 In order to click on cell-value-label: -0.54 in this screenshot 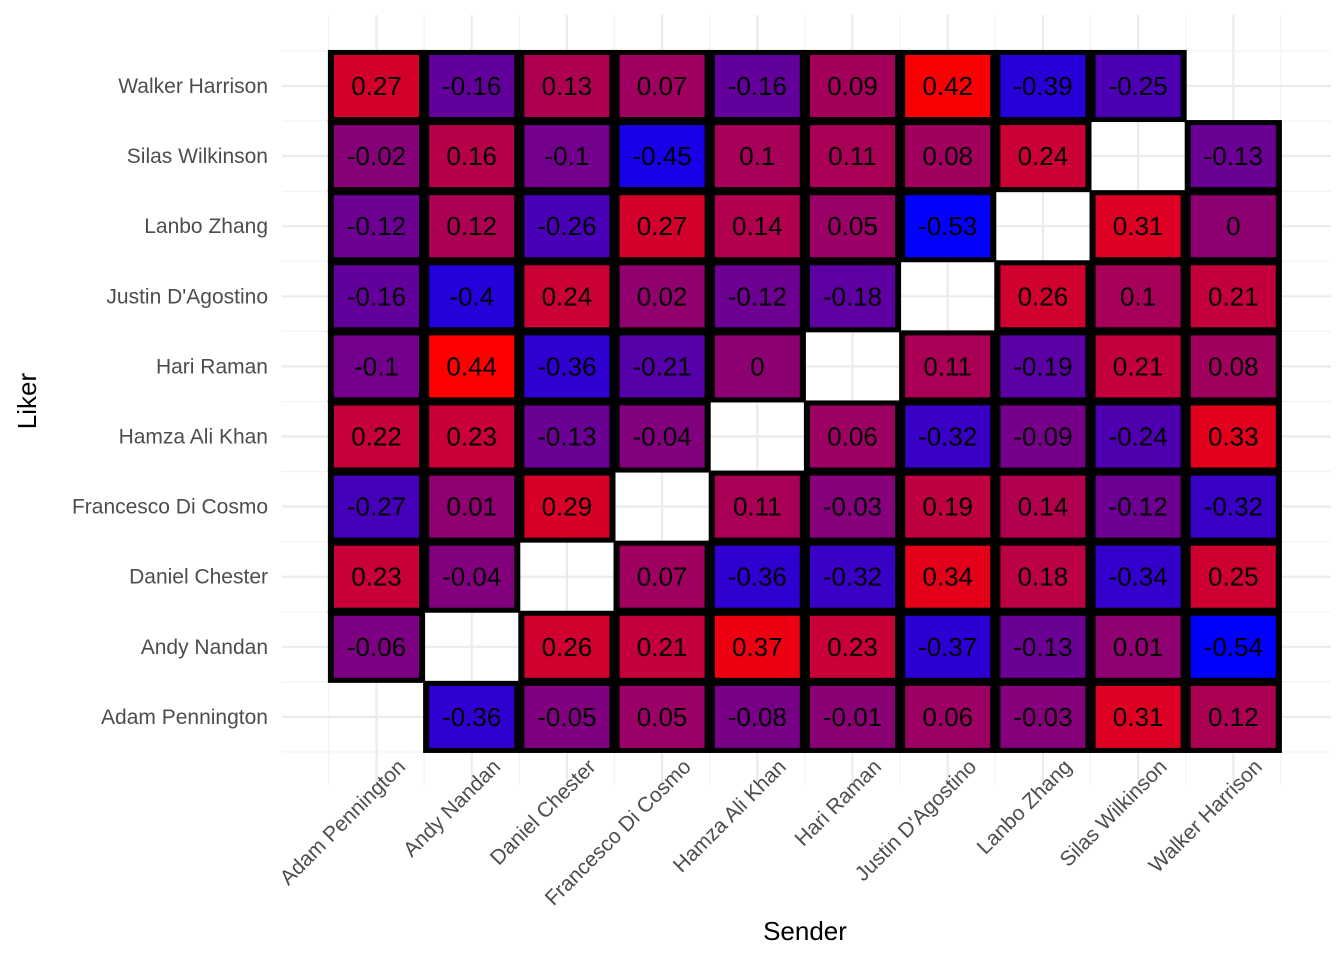, I will do `click(1233, 647)`.